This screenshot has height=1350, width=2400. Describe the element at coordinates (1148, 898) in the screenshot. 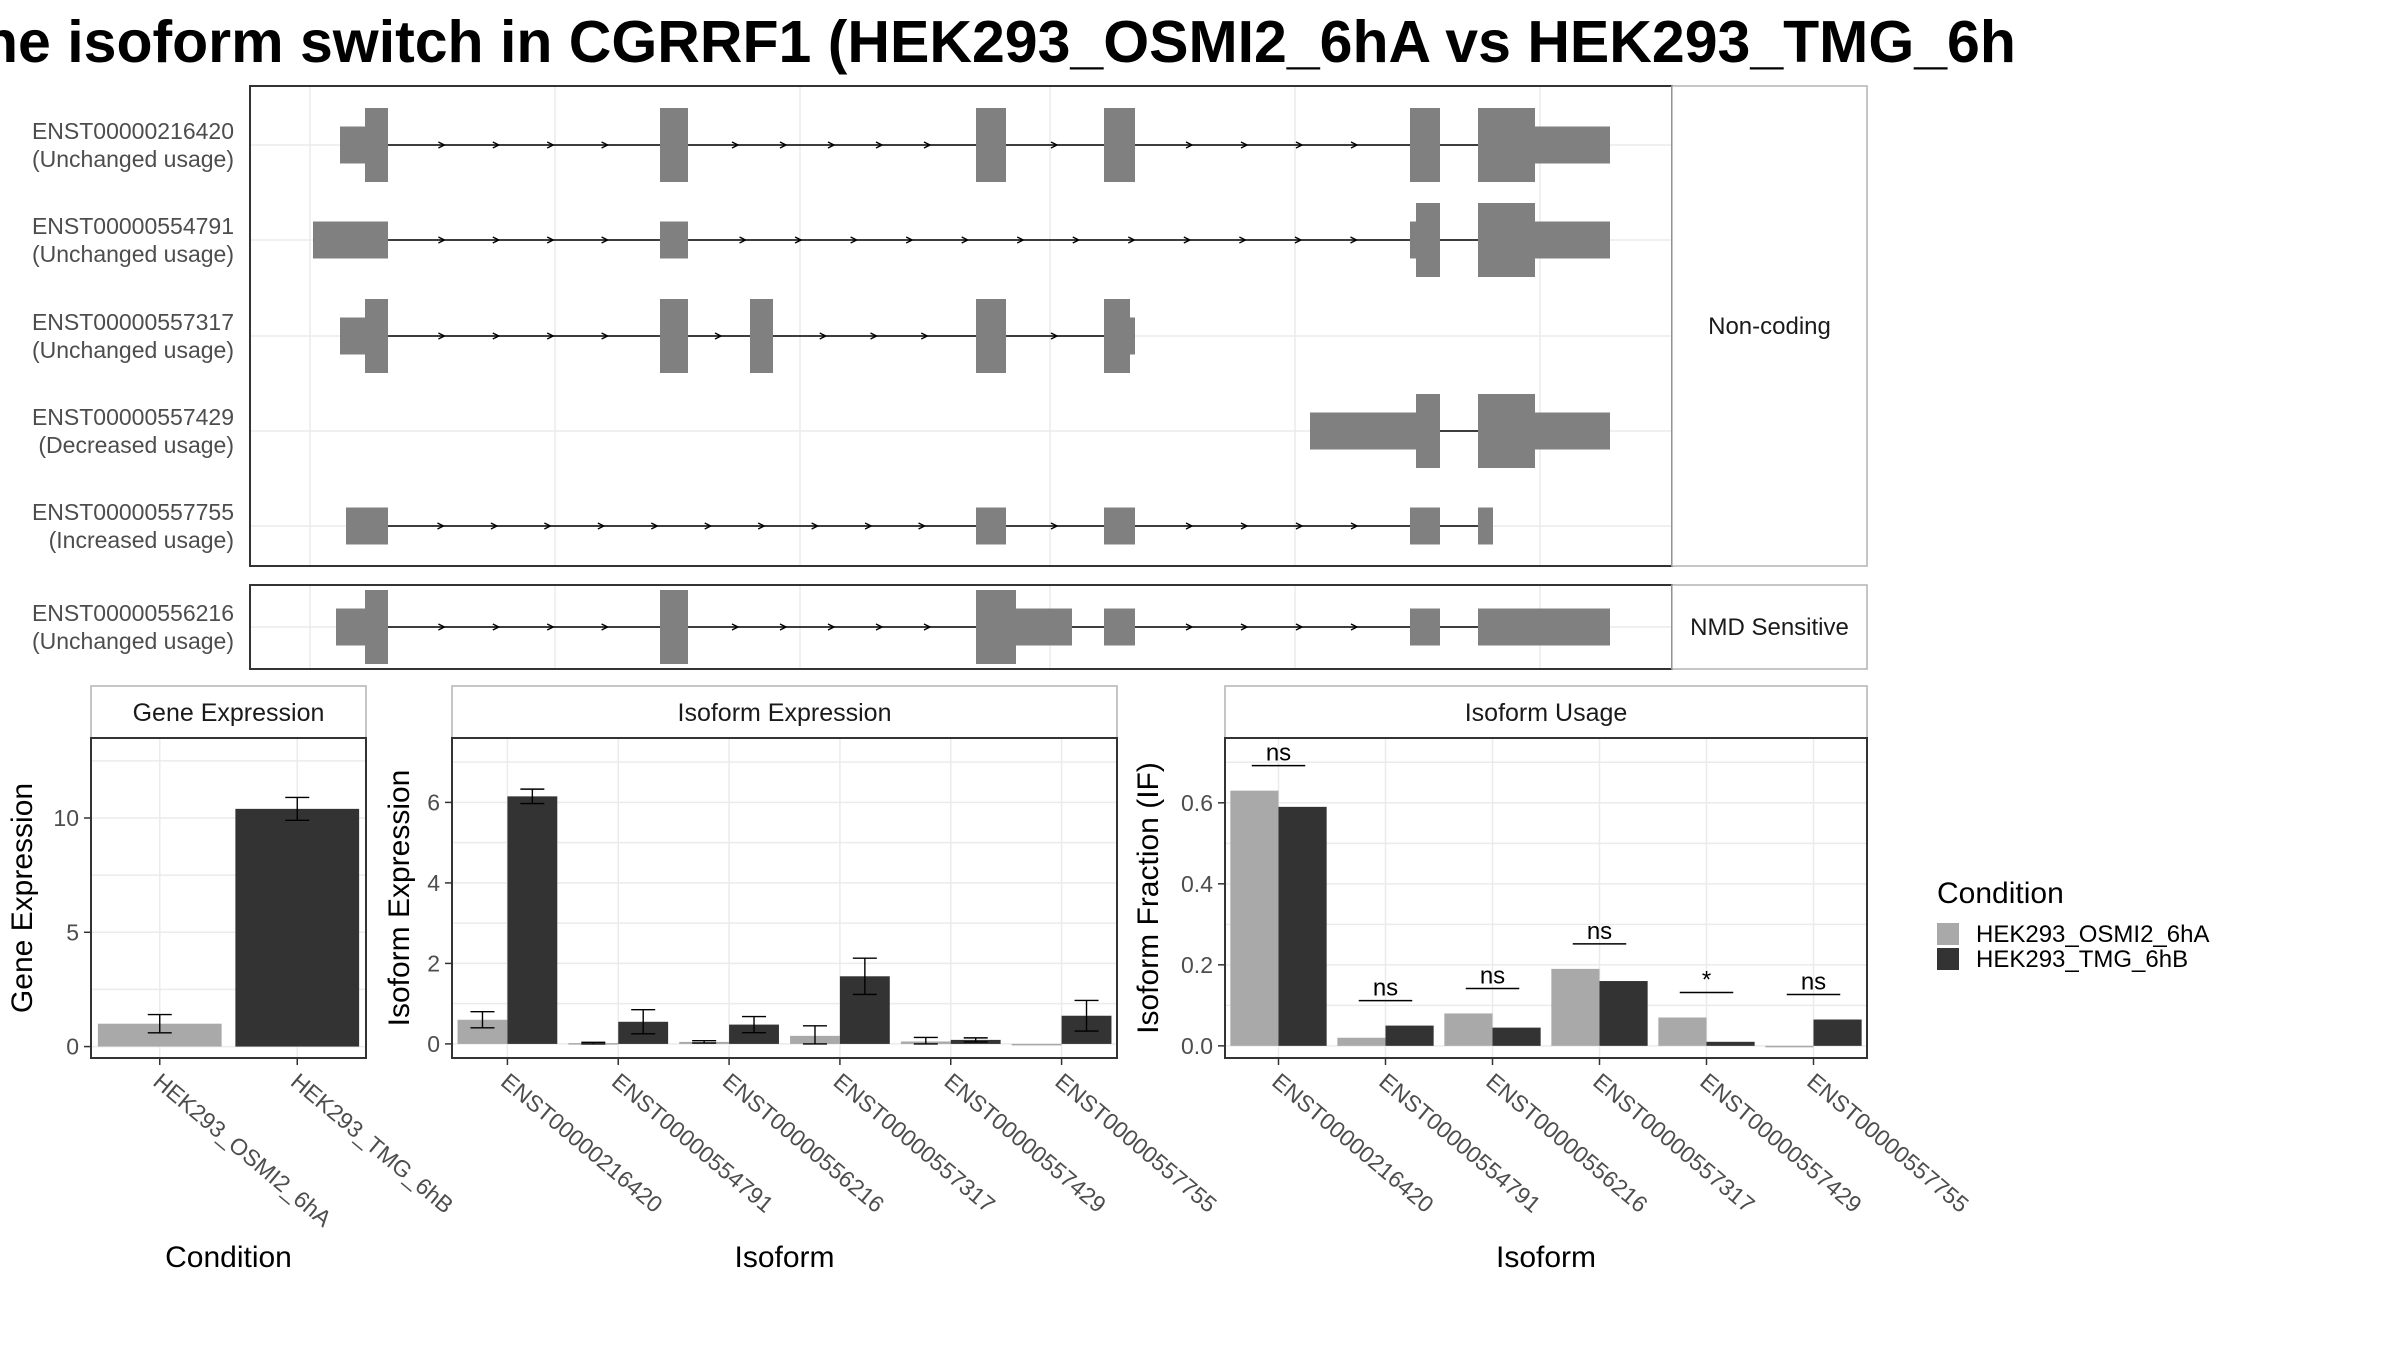

I see `y-axis-title: Isoform Fraction (IF)` at that location.